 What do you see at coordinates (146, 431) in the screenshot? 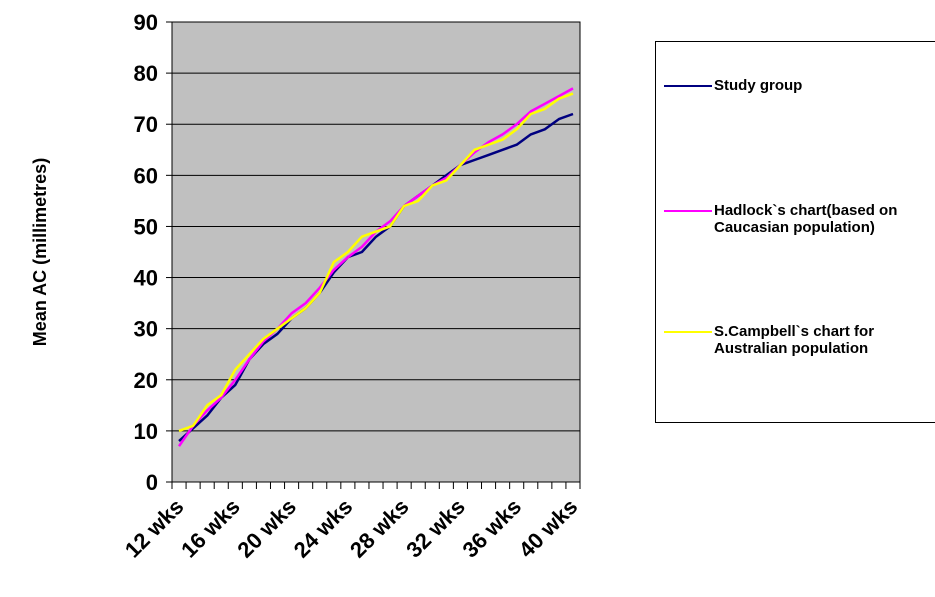
I see `y-tick-label: 10` at bounding box center [146, 431].